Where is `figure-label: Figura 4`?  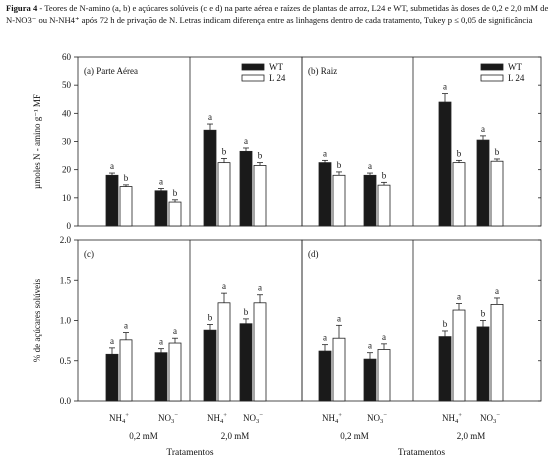
figure-label: Figura 4 is located at coordinates (22, 8).